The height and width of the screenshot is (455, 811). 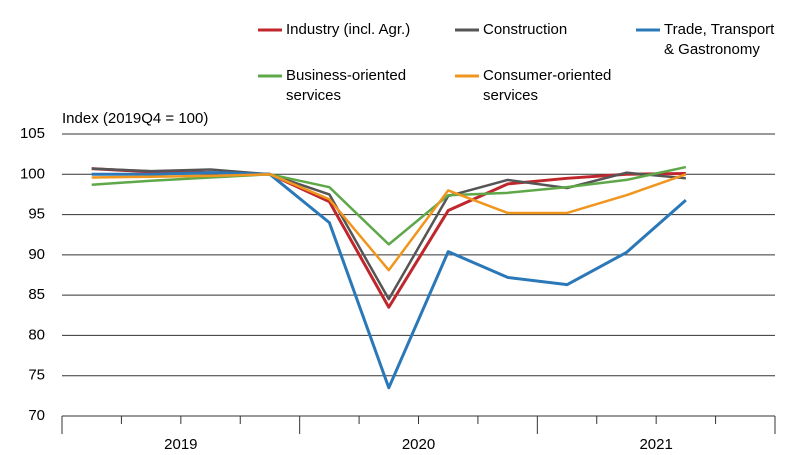 What do you see at coordinates (32, 173) in the screenshot?
I see `y-tick-label: 100` at bounding box center [32, 173].